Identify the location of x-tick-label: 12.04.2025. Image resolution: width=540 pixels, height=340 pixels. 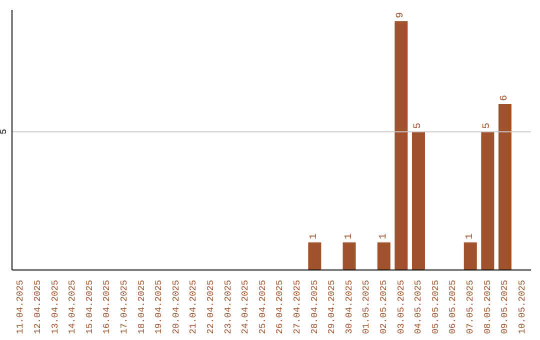
(37, 307).